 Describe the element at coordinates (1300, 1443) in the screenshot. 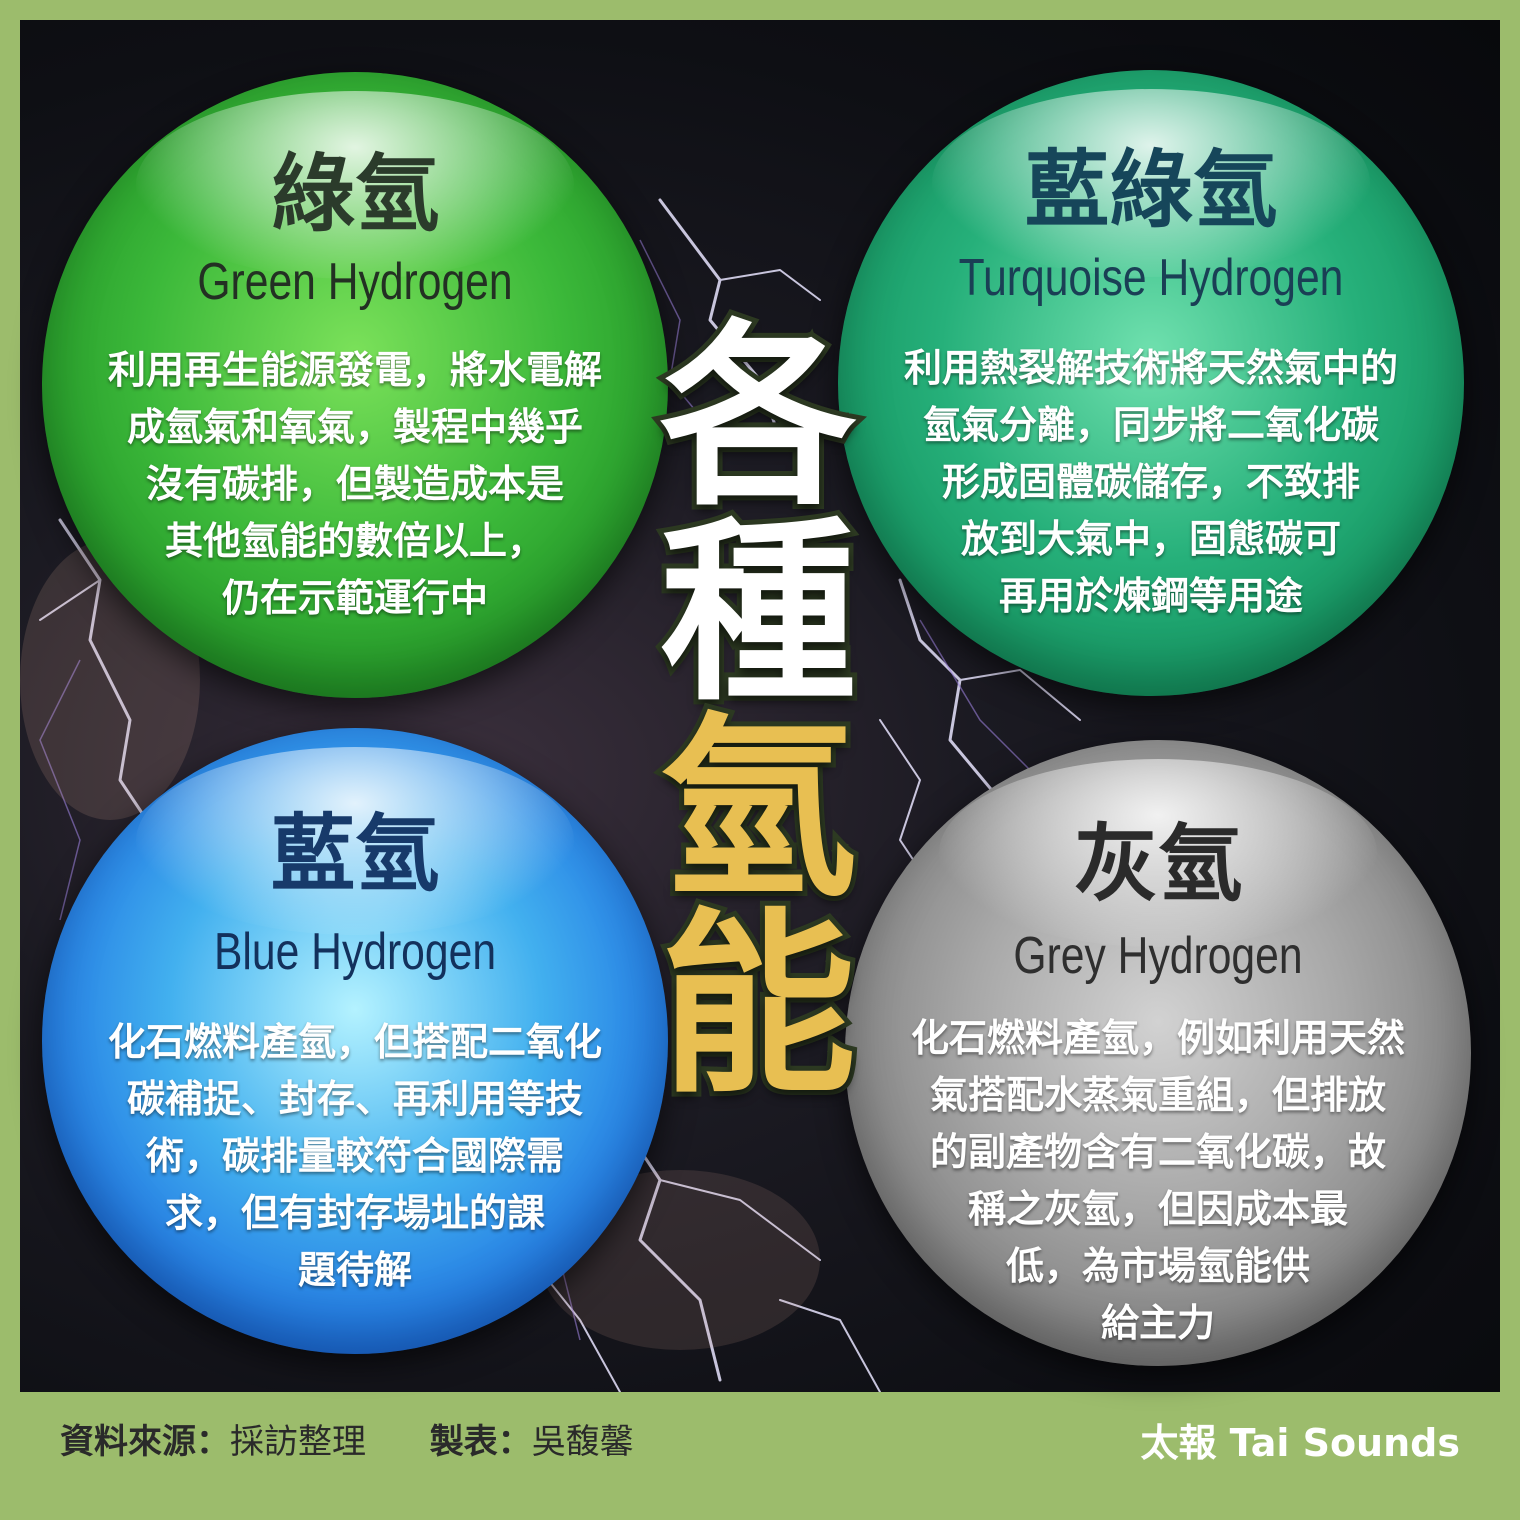

I see `brand-logo: 太報 Tai Sounds` at that location.